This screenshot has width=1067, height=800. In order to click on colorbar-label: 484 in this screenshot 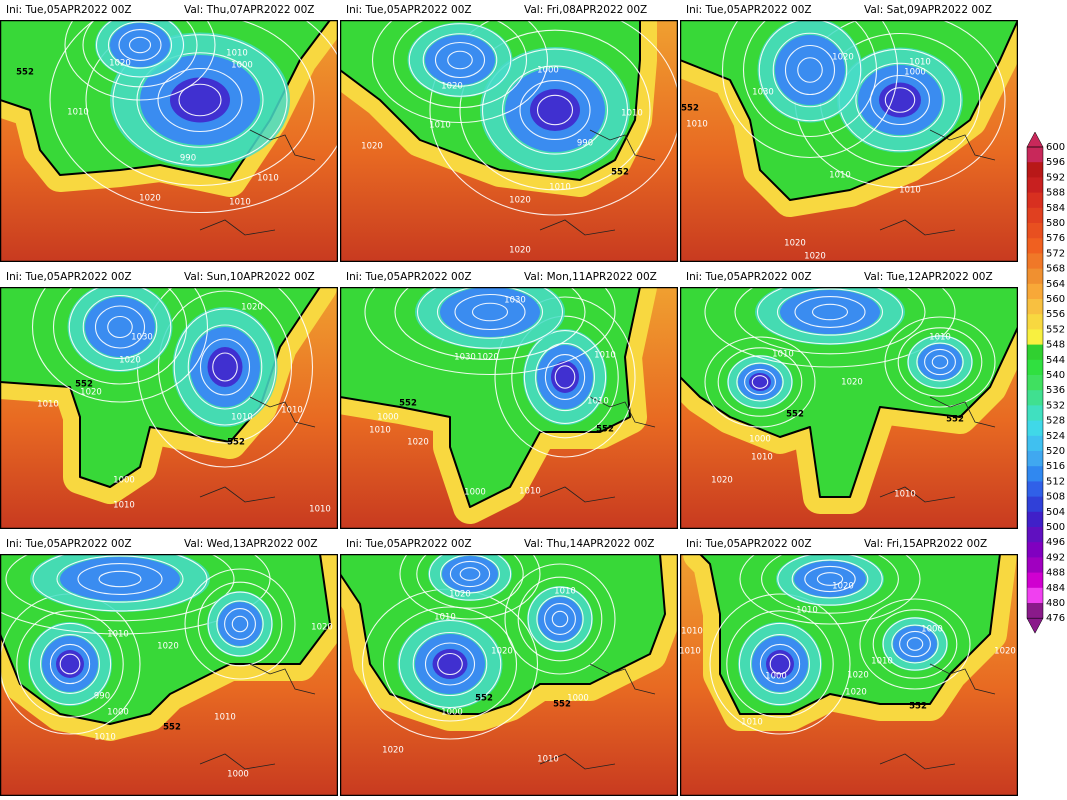, I will do `click(1055, 588)`.